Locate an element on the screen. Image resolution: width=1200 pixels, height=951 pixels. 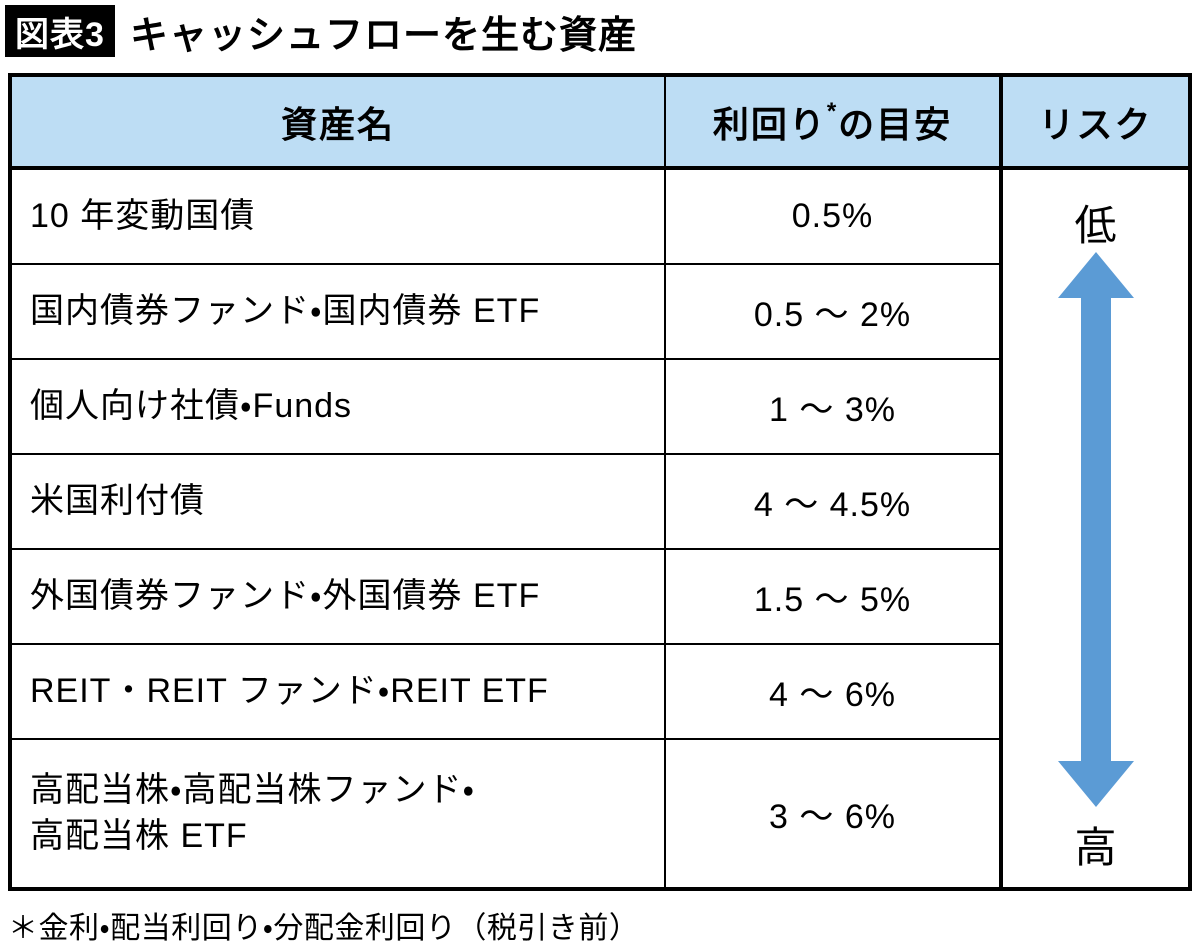
table-row-yield: 3 ～ 6% is located at coordinates (834, 813).